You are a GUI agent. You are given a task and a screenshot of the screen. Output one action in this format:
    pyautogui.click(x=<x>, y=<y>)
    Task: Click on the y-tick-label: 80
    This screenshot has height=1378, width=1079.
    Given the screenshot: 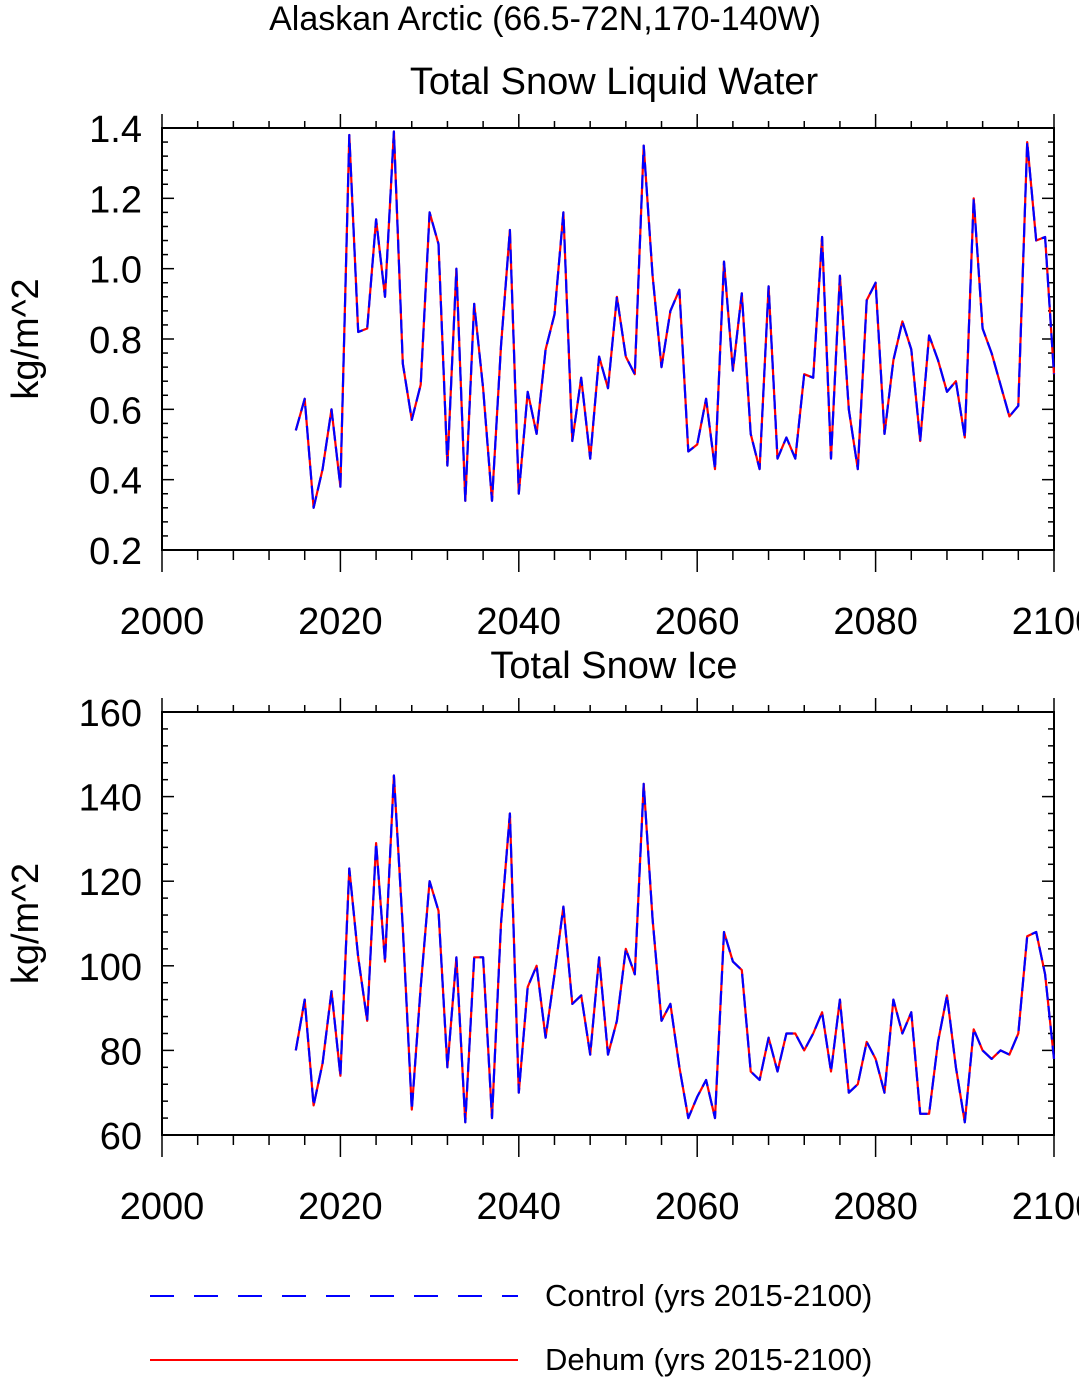 What is the action you would take?
    pyautogui.click(x=121, y=1052)
    